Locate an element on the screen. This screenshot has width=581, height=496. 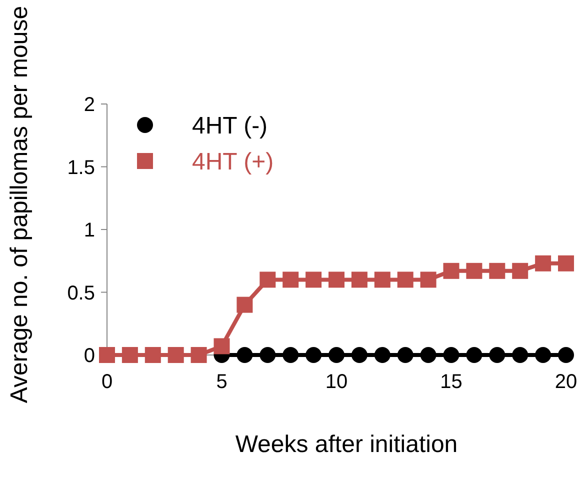
x-tick-label: 15 is located at coordinates (451, 382).